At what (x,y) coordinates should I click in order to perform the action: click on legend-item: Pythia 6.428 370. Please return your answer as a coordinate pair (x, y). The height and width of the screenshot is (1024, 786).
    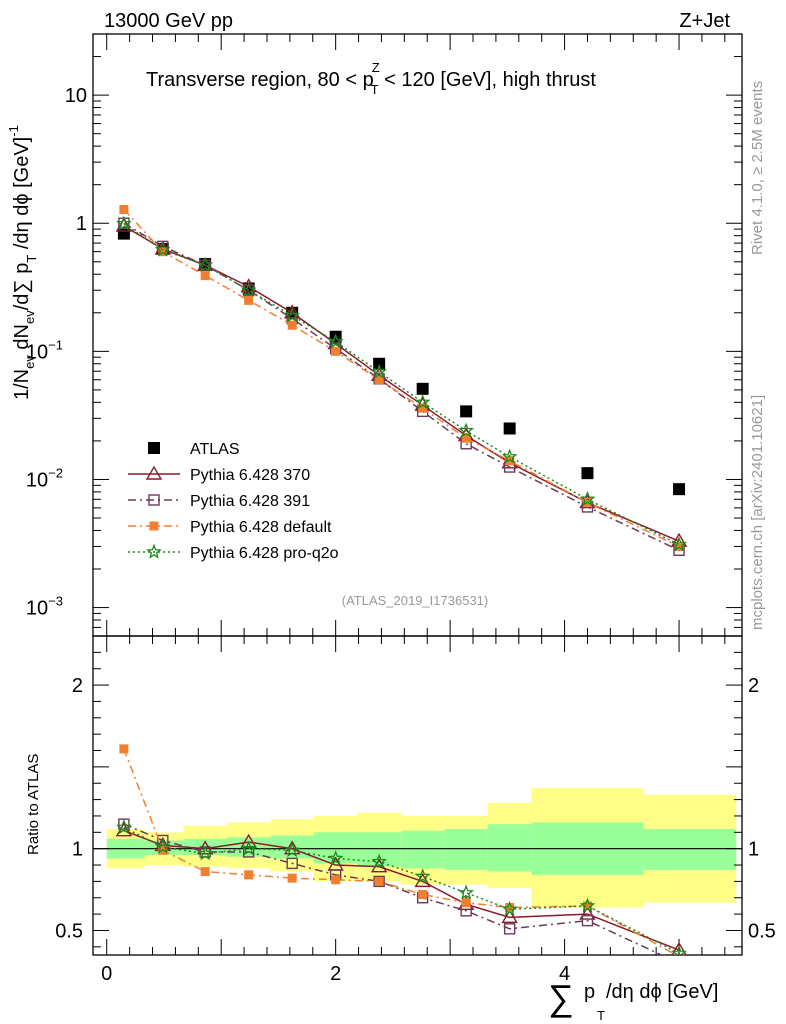
    Looking at the image, I should click on (219, 474).